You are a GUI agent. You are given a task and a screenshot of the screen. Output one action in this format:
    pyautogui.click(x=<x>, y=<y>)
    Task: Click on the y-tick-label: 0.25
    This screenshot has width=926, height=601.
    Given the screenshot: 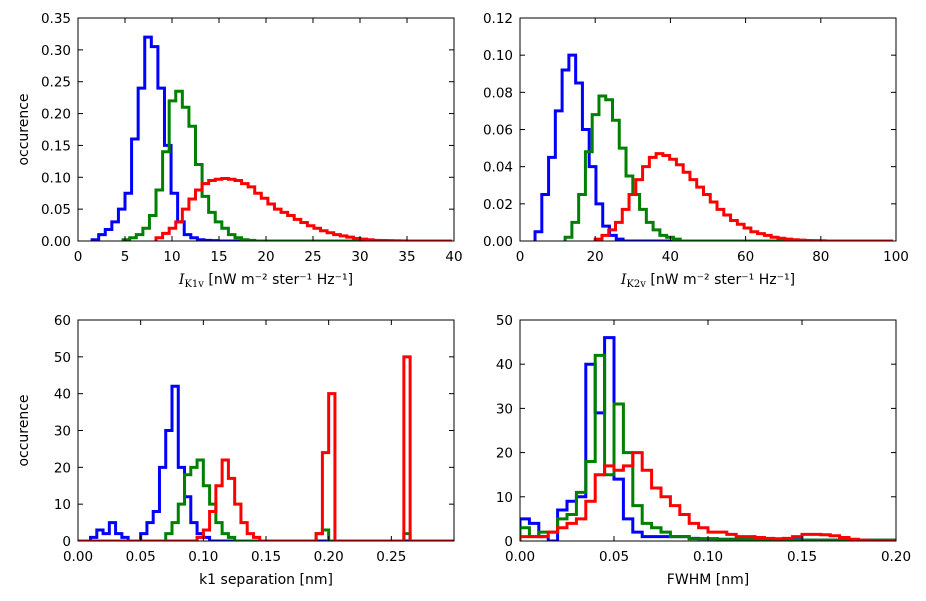 What is the action you would take?
    pyautogui.click(x=56, y=83)
    